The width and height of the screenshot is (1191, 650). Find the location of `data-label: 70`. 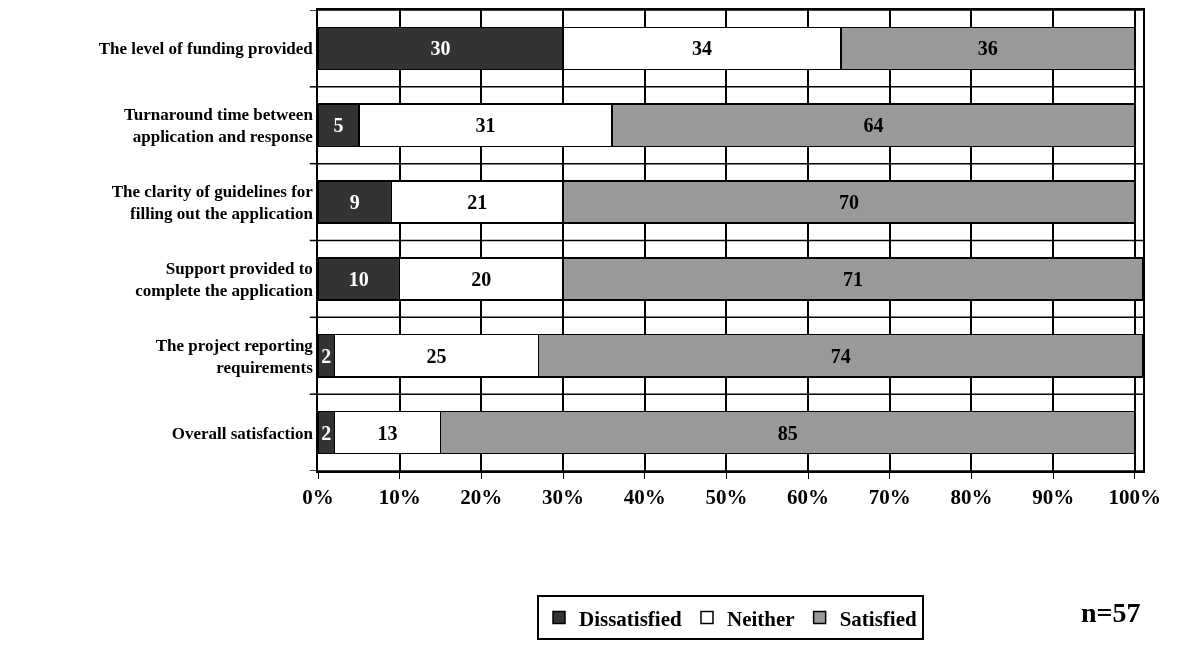

data-label: 70 is located at coordinates (848, 202).